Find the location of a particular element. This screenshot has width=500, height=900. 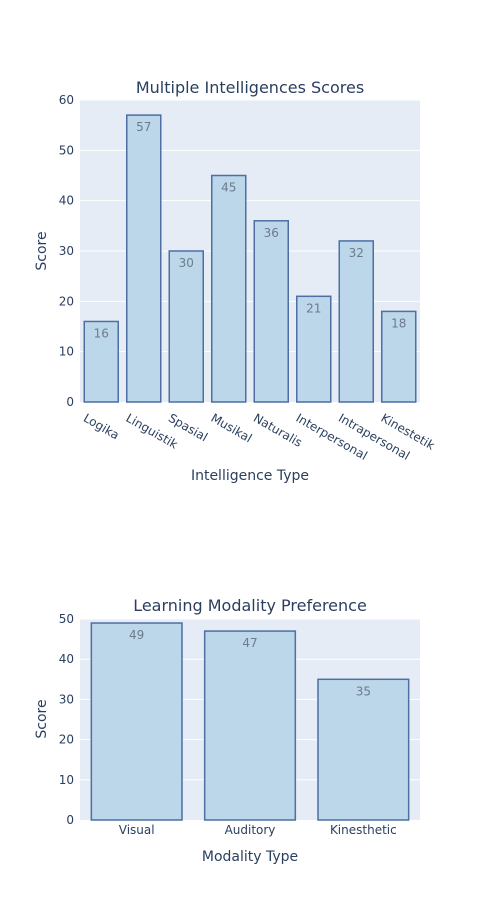

chart-2-title: Learning Modality Preference is located at coordinates (250, 605).